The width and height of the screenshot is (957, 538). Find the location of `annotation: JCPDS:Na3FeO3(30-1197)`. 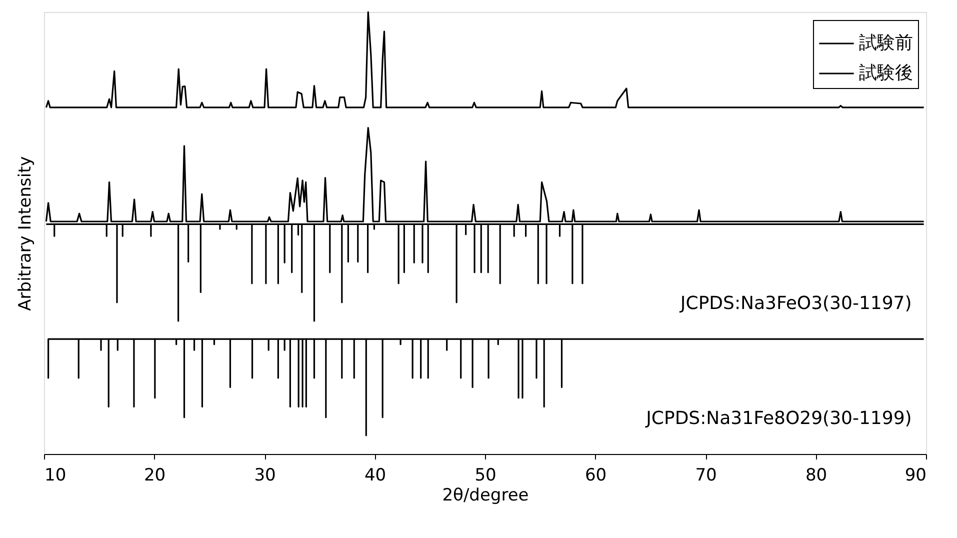

annotation: JCPDS:Na3FeO3(30-1197) is located at coordinates (795, 303).